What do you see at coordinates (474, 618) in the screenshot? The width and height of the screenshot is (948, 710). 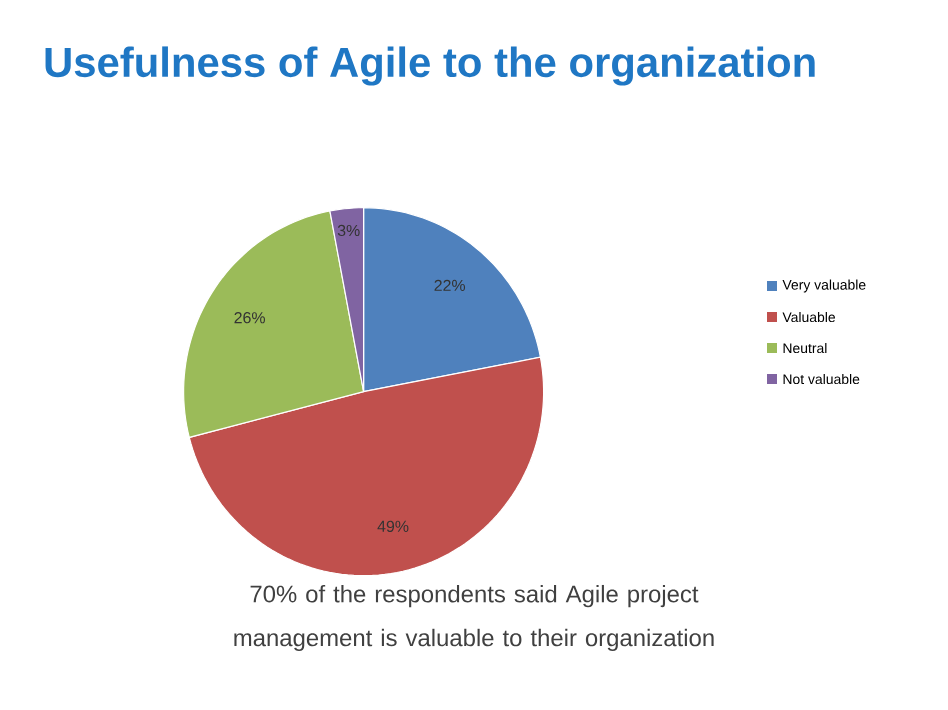 I see `text: 70% of the respondents said Agile project management is valuable to their organization` at bounding box center [474, 618].